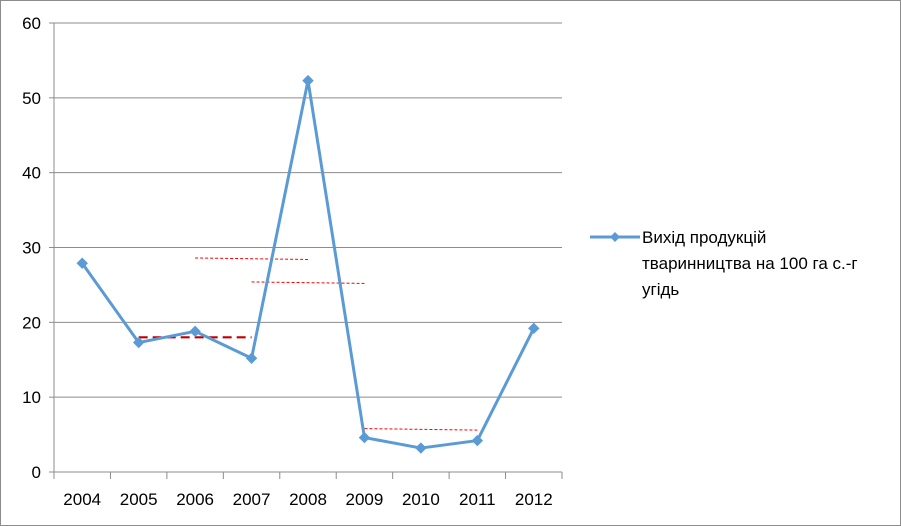 This screenshot has width=901, height=526. Describe the element at coordinates (704, 237) in the screenshot. I see `legend-label: Вихід продукцій` at that location.